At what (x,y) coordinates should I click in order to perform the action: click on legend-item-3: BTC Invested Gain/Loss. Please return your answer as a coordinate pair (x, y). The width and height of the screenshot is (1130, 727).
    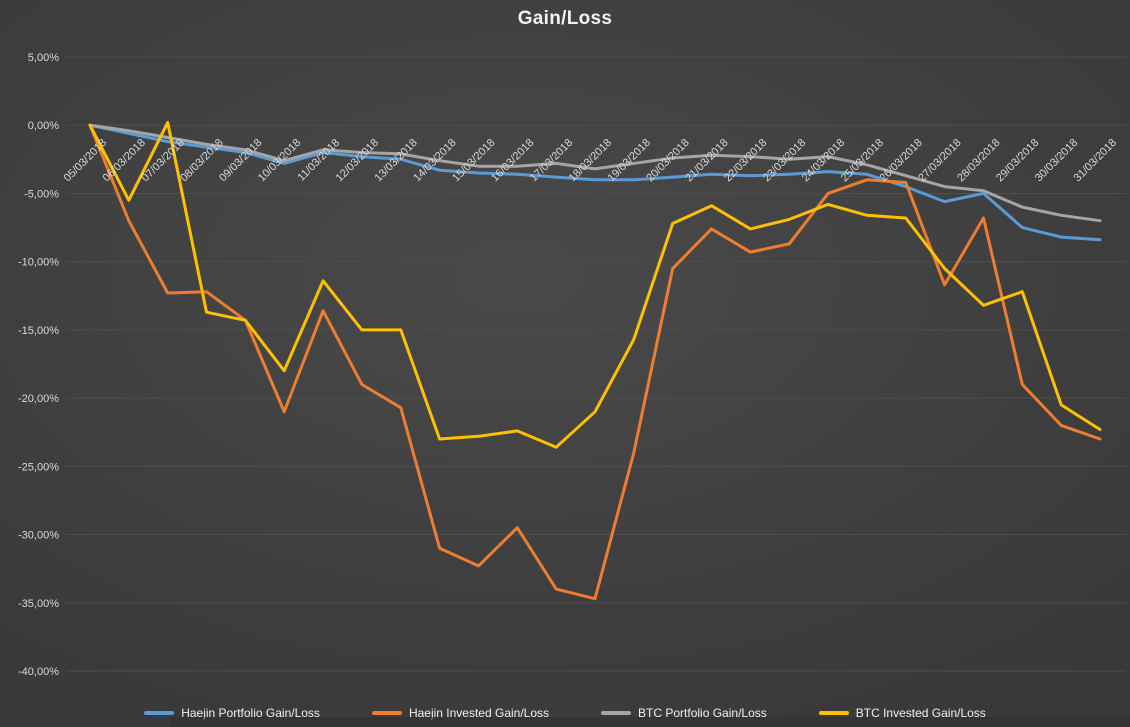
    Looking at the image, I should click on (902, 713).